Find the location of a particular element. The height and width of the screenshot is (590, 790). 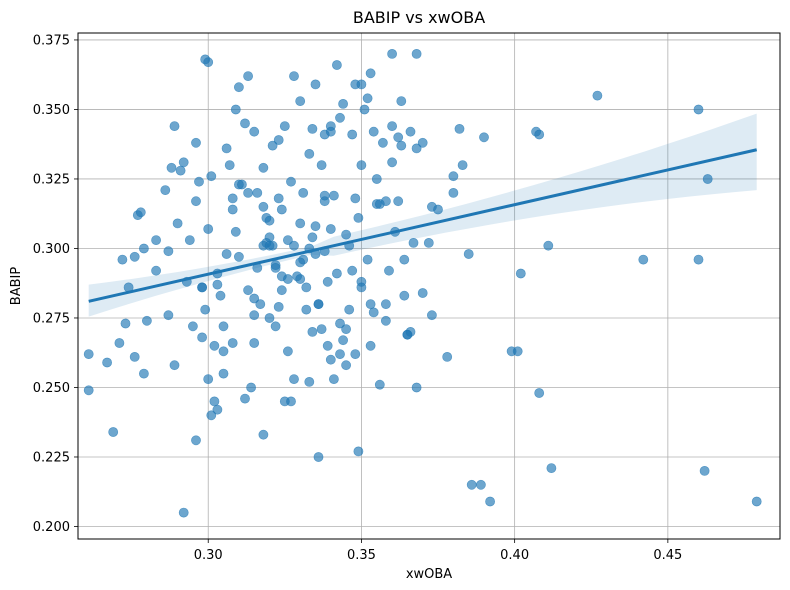

y-tick-label: 0.200 is located at coordinates (51, 527).